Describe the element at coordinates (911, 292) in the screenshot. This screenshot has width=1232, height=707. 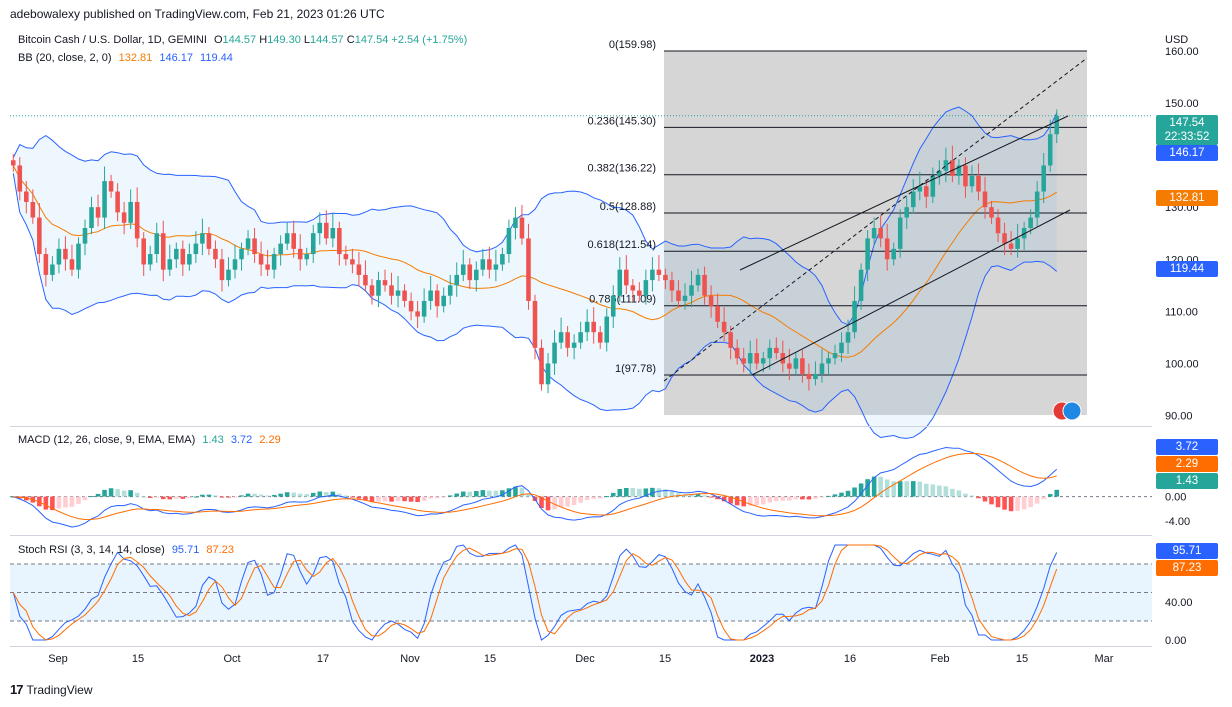
I see `channel-lower-line` at that location.